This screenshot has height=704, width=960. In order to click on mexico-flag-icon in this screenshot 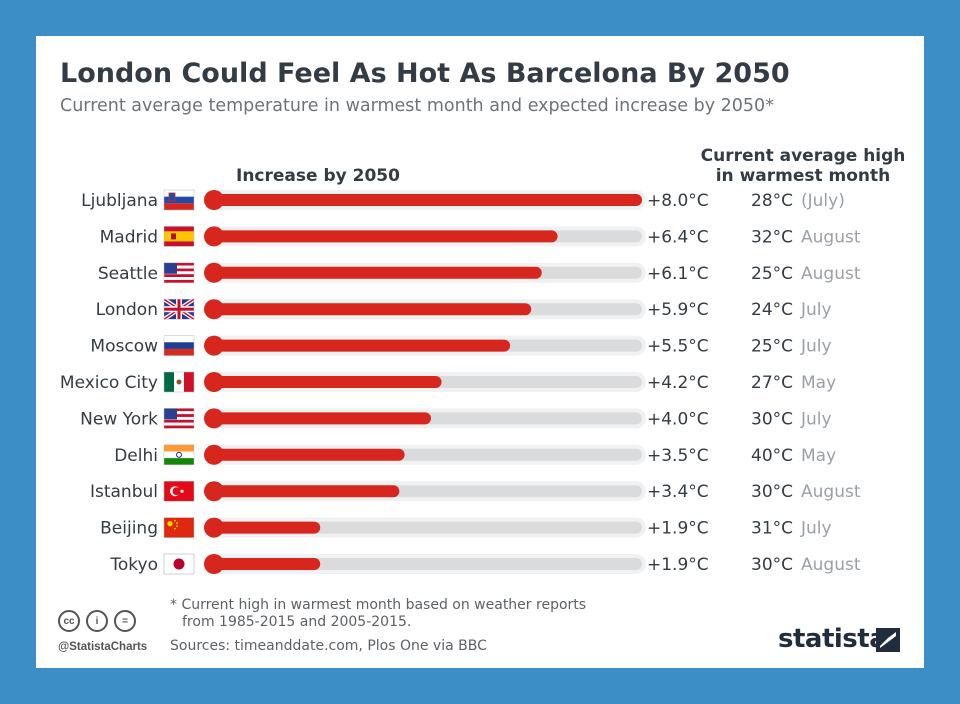, I will do `click(179, 382)`.